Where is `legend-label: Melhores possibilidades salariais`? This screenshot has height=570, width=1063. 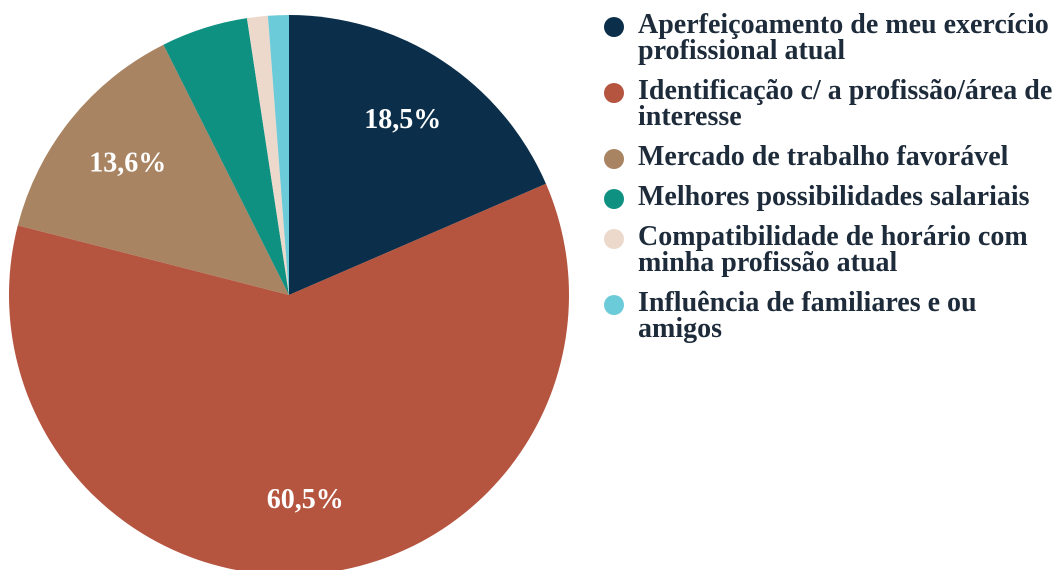
legend-label: Melhores possibilidades salariais is located at coordinates (834, 196).